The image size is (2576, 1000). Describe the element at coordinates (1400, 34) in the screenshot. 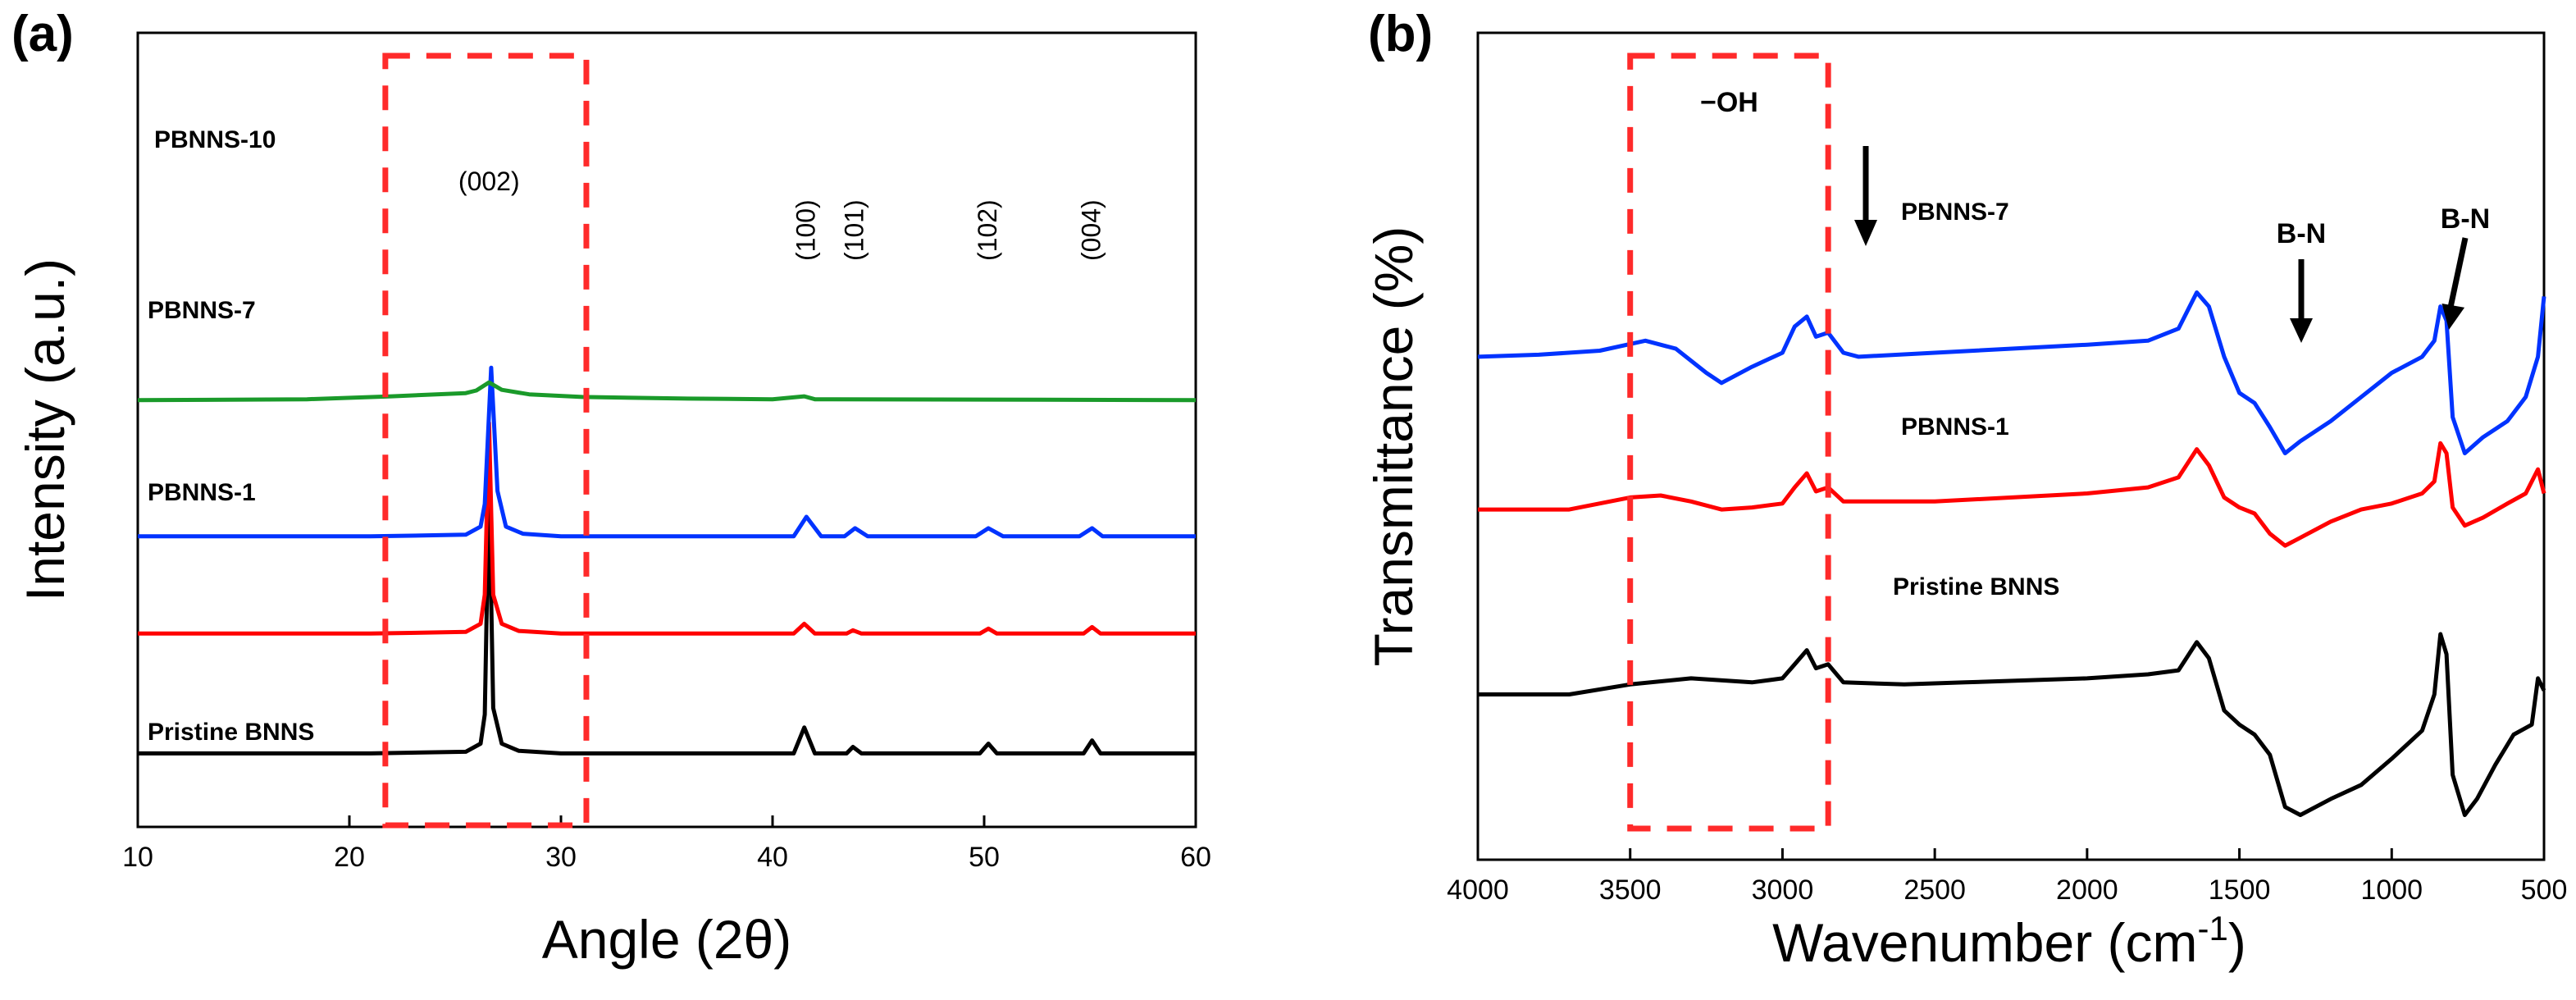

I see `panel-b-label: (b)` at that location.